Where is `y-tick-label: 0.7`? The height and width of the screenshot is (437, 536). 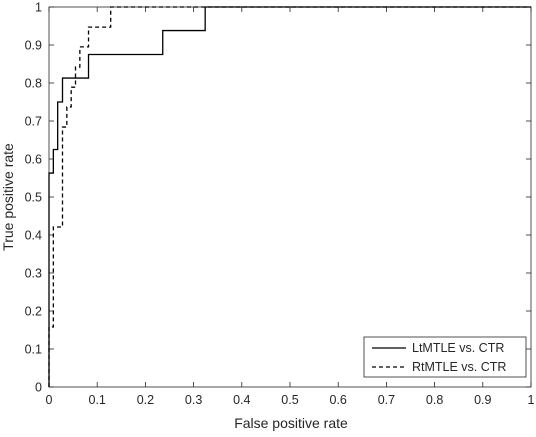
y-tick-label: 0.7 is located at coordinates (33, 122).